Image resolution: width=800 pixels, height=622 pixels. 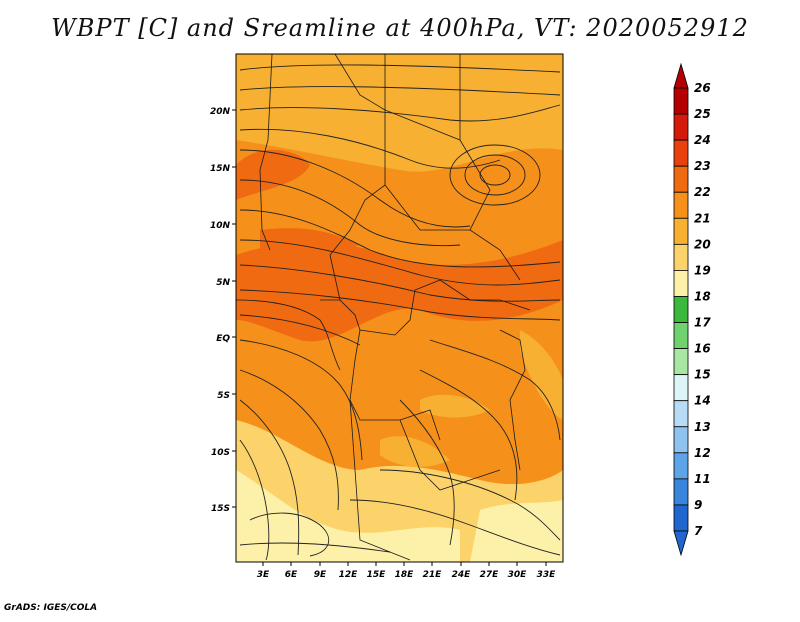 What do you see at coordinates (433, 575) in the screenshot?
I see `lon-label: 21E` at bounding box center [433, 575].